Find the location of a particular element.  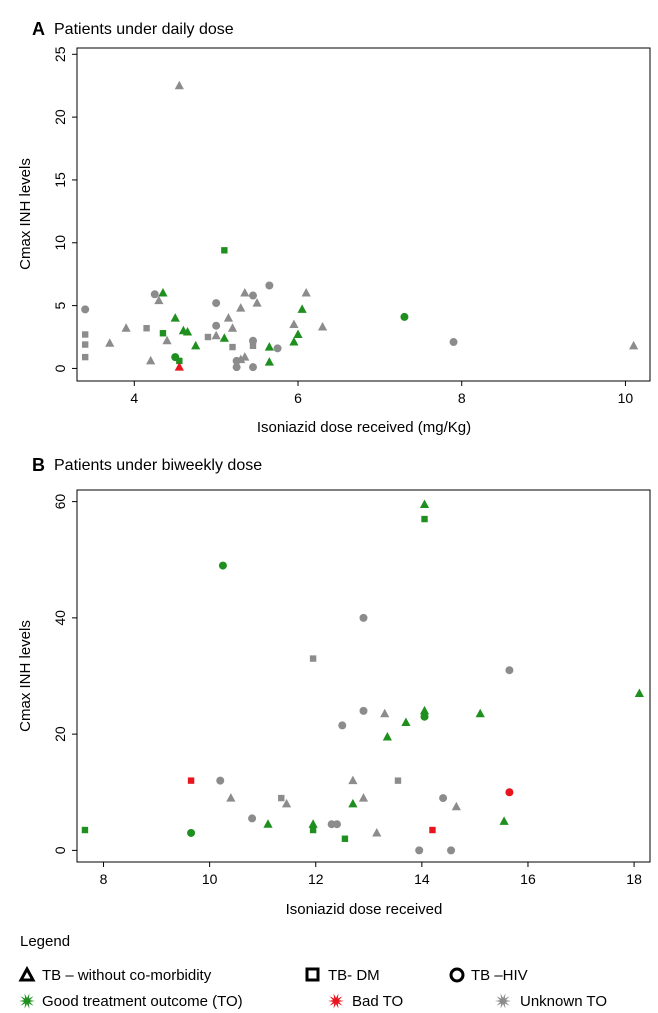

legend-triangle-icon is located at coordinates (27, 973).